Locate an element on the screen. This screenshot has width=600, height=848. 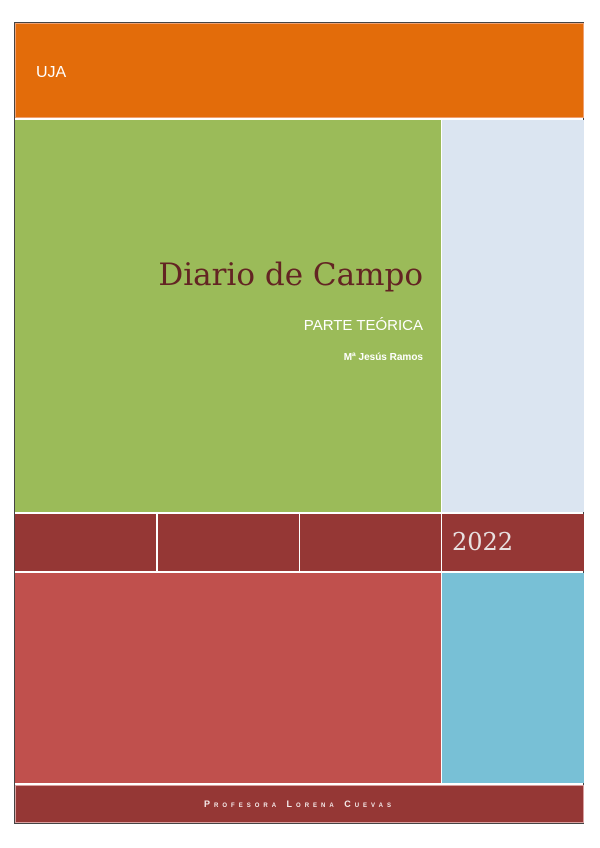
year-label: 2022 is located at coordinates (483, 542).